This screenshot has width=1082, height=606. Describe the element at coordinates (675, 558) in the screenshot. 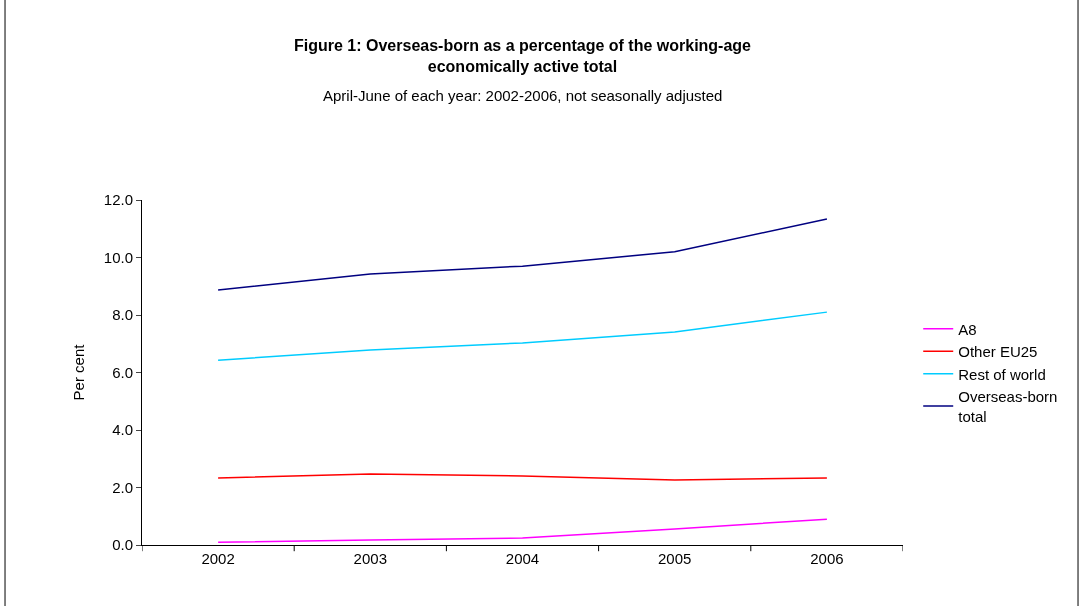

I see `x-tick-label: 2005` at that location.